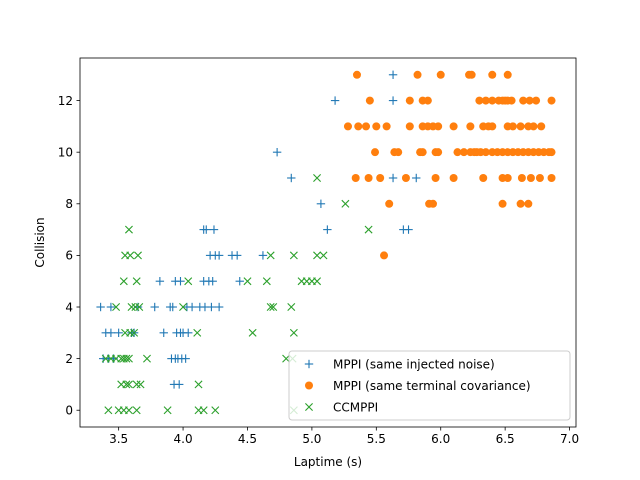  I want to click on x-axis-label: Laptime (s), so click(328, 462).